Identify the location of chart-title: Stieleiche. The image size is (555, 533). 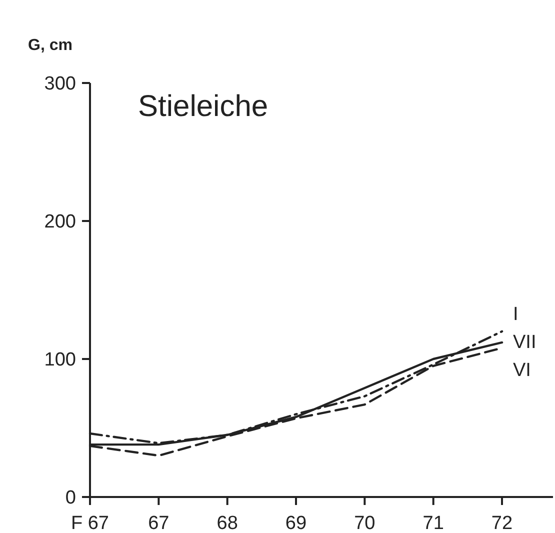
(203, 106).